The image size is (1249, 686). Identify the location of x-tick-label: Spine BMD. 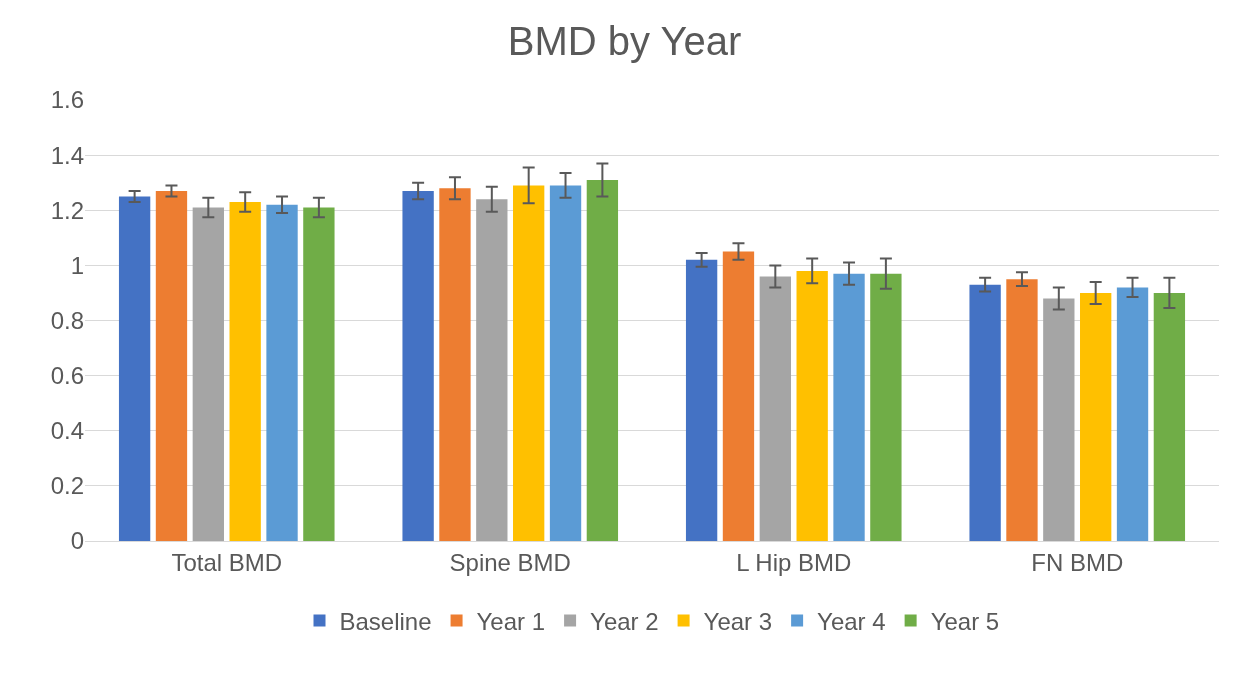
(510, 562).